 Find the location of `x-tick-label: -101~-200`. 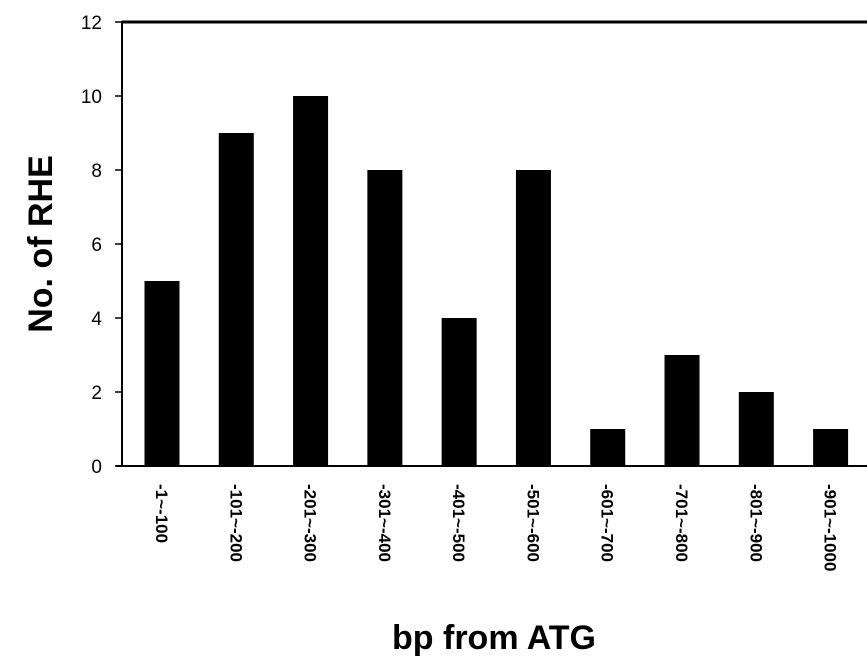

x-tick-label: -101~-200 is located at coordinates (235, 523).